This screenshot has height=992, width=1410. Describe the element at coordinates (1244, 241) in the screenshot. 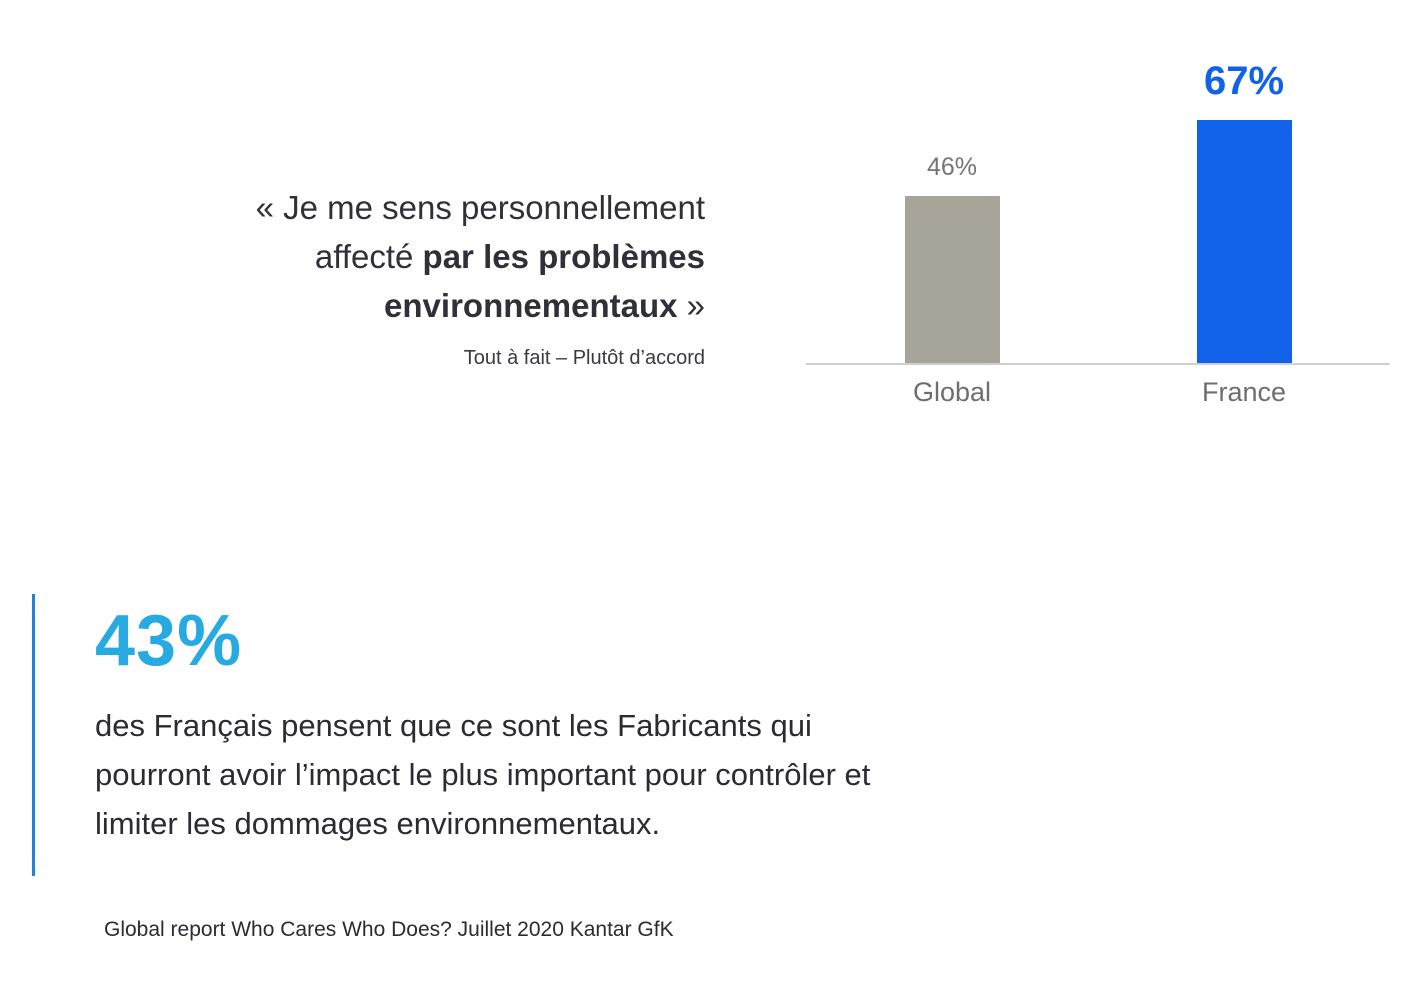

I see `bar-france` at that location.